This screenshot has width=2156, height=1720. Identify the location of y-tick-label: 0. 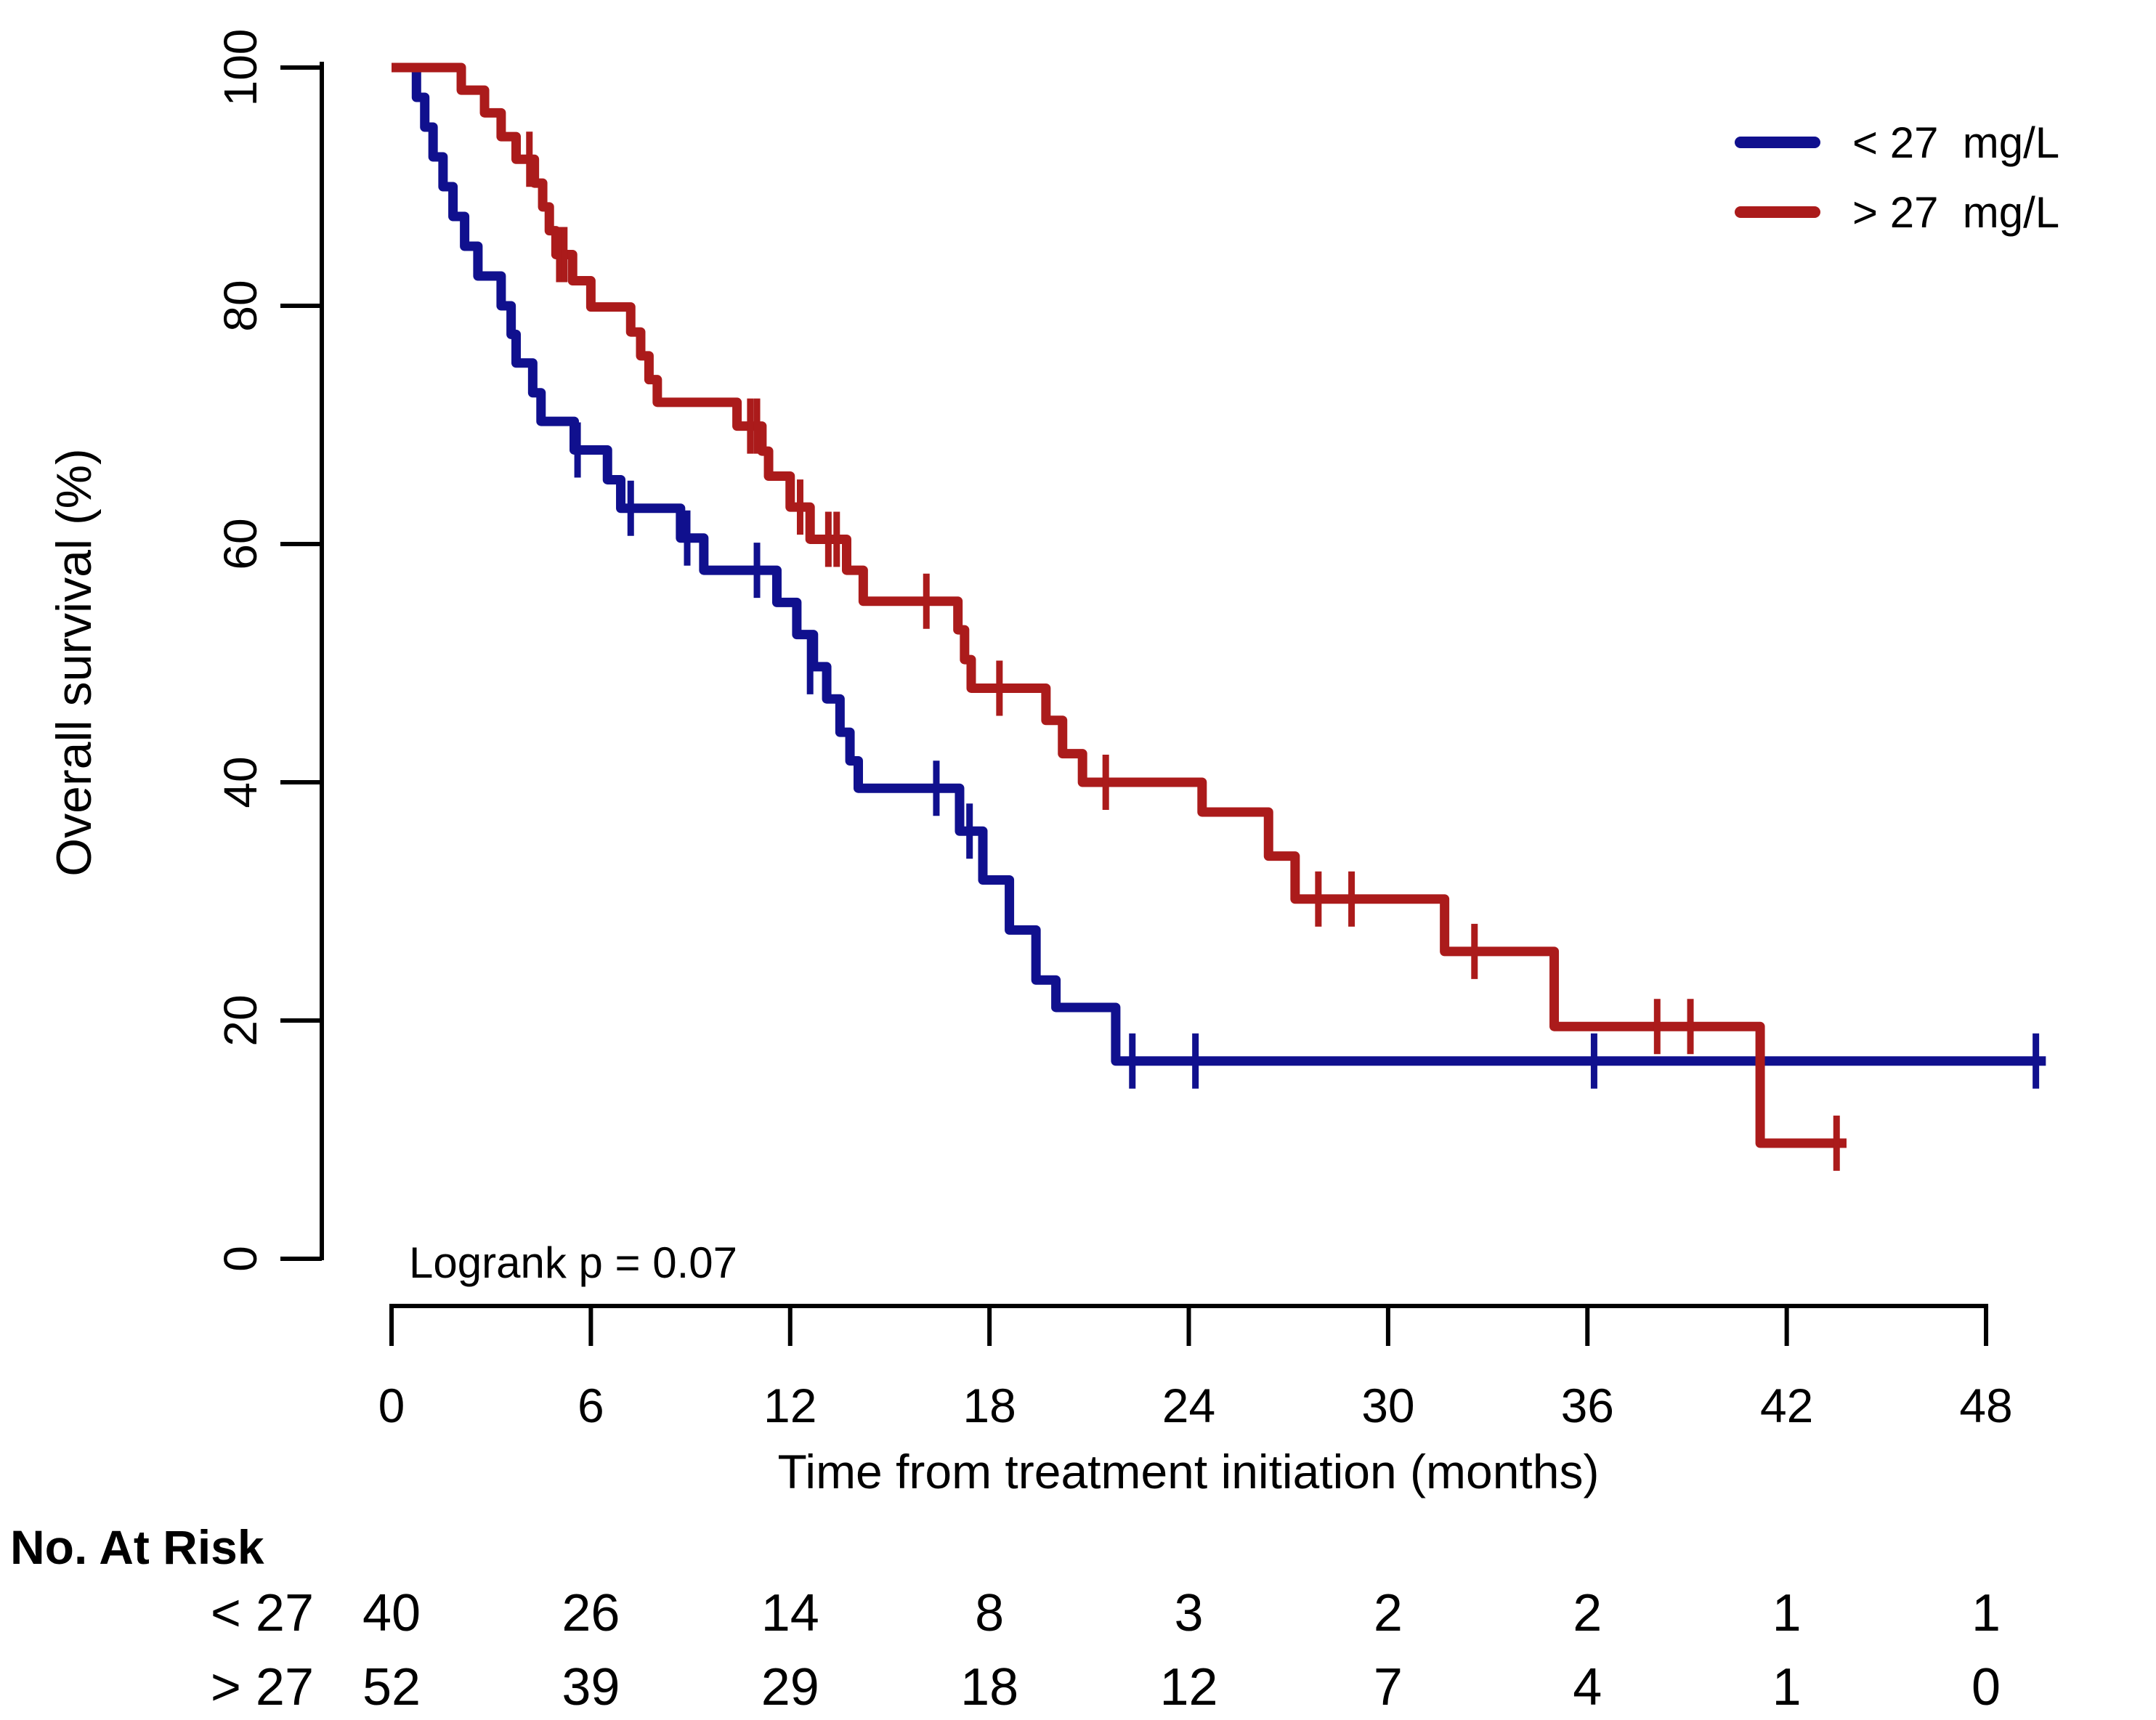
(240, 1259).